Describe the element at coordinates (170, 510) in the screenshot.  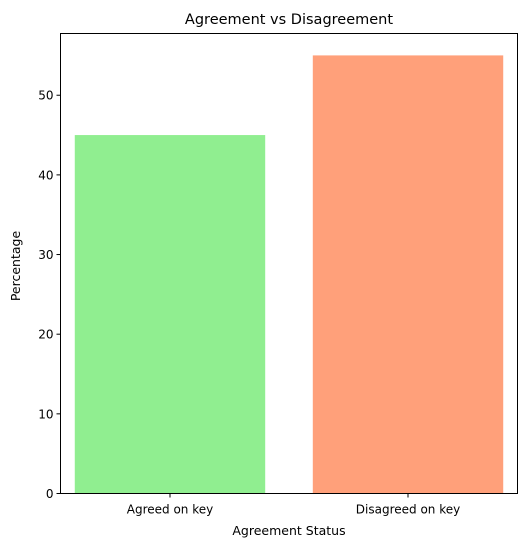
I see `x-tick-label: Agreed on key` at that location.